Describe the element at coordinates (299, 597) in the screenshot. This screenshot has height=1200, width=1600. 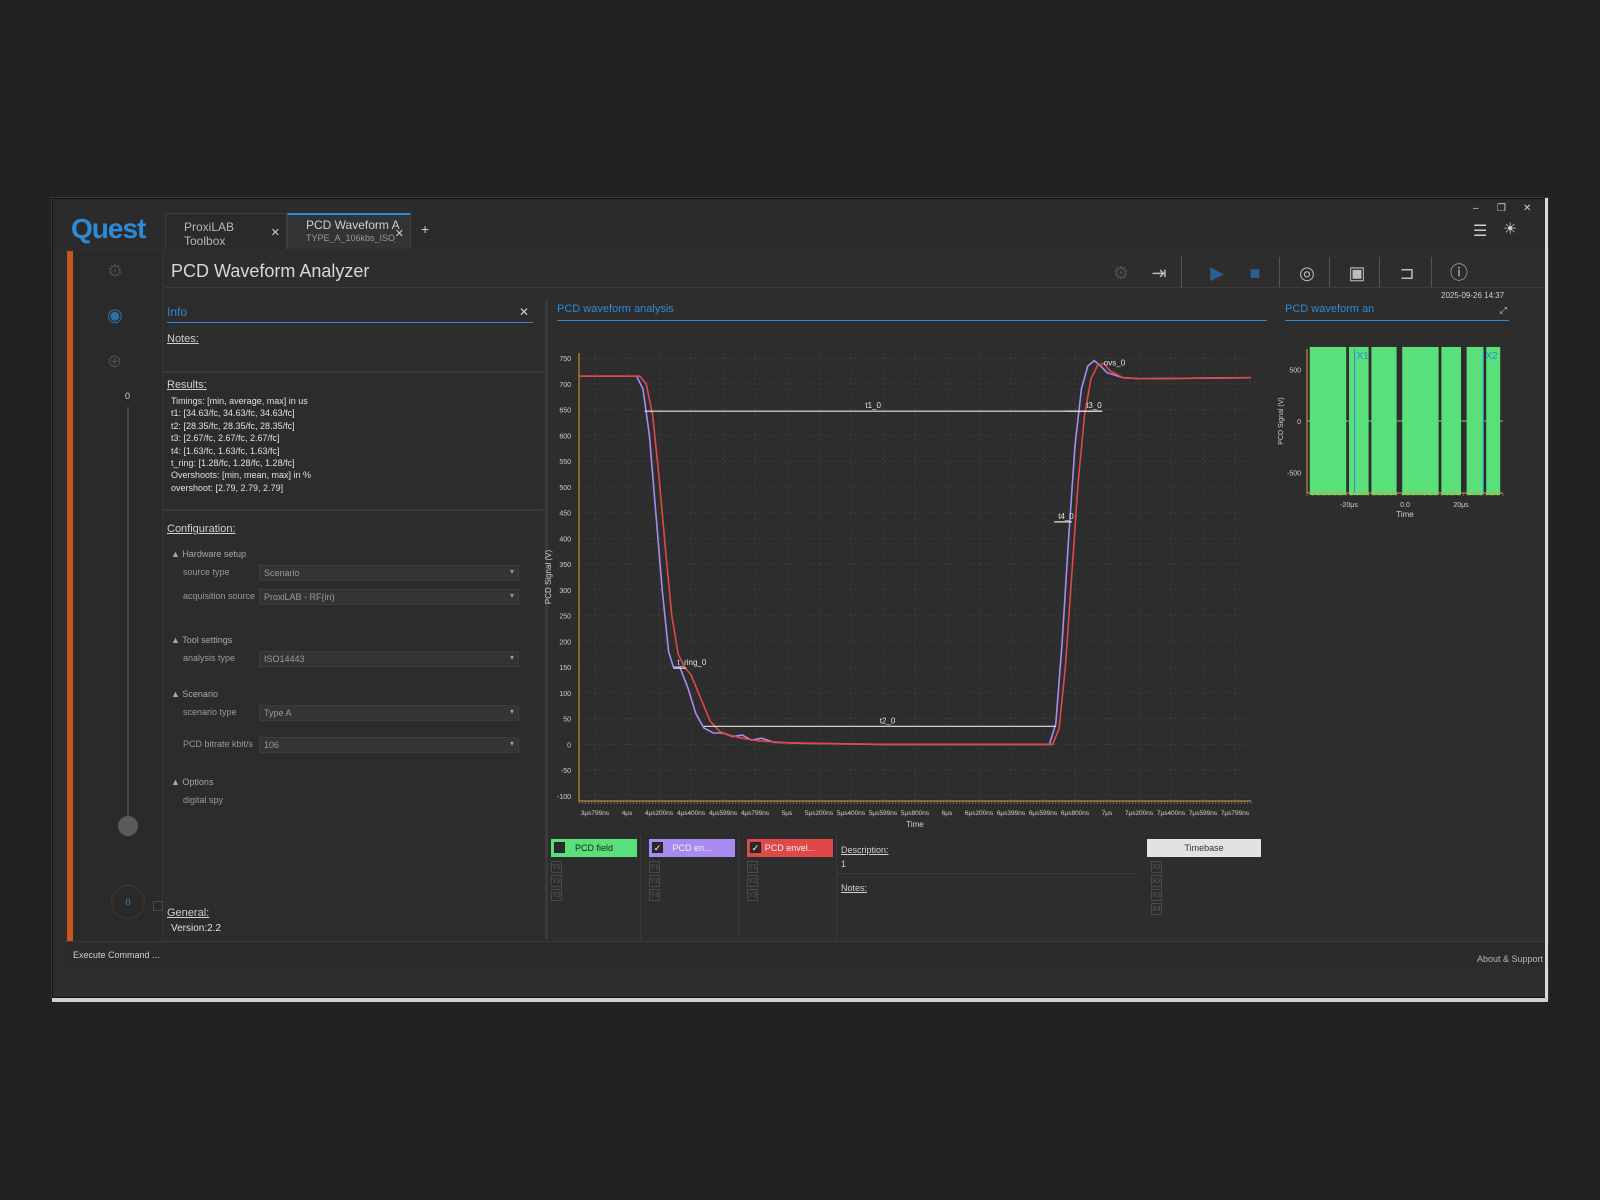
I see `select-value: ProxiLAB - RF(in)` at that location.